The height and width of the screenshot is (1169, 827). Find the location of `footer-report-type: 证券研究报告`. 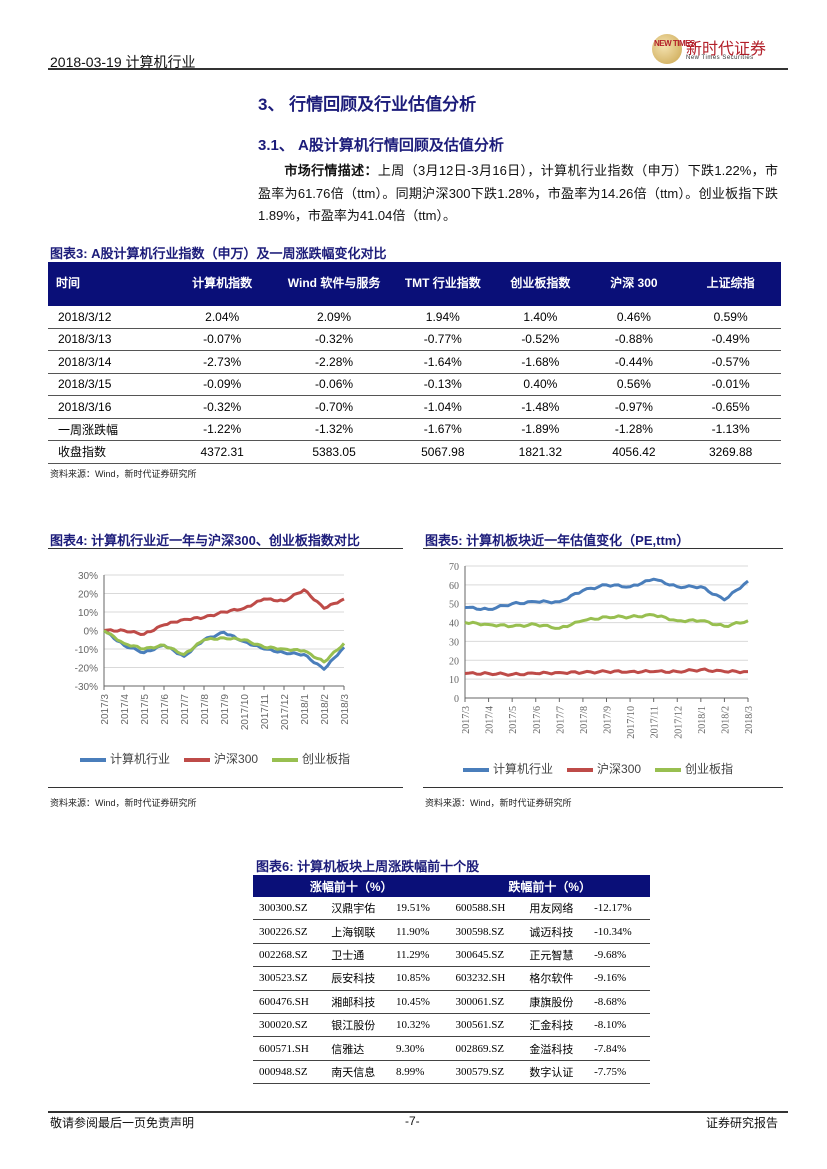

footer-report-type: 证券研究报告 is located at coordinates (742, 1123).